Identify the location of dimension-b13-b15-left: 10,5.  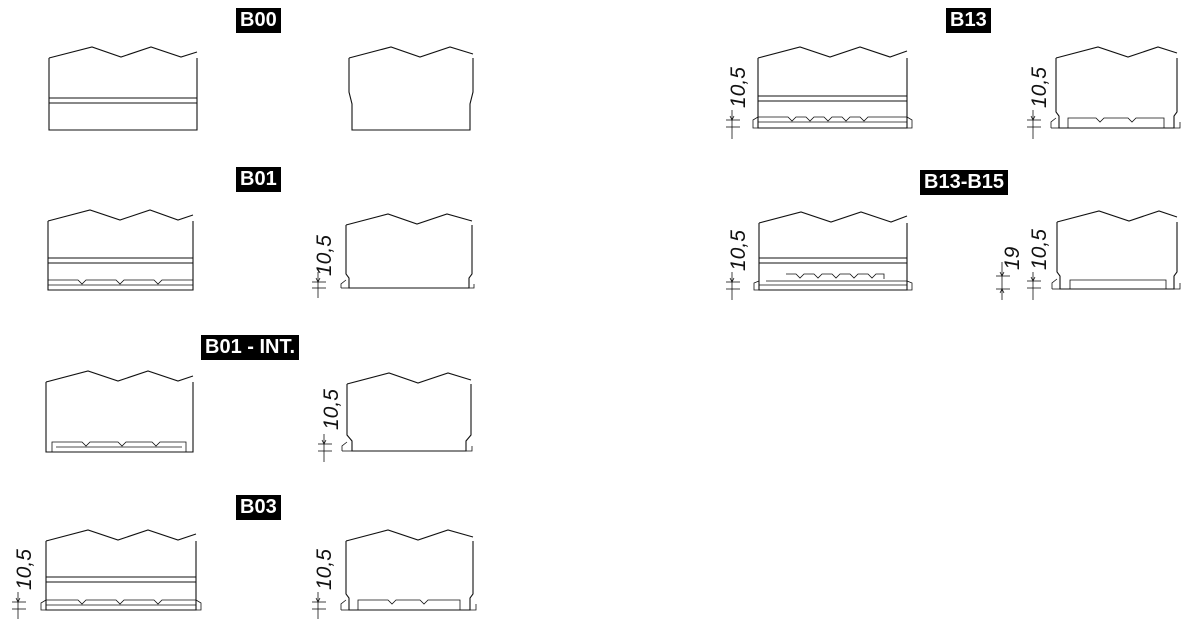
(738, 265).